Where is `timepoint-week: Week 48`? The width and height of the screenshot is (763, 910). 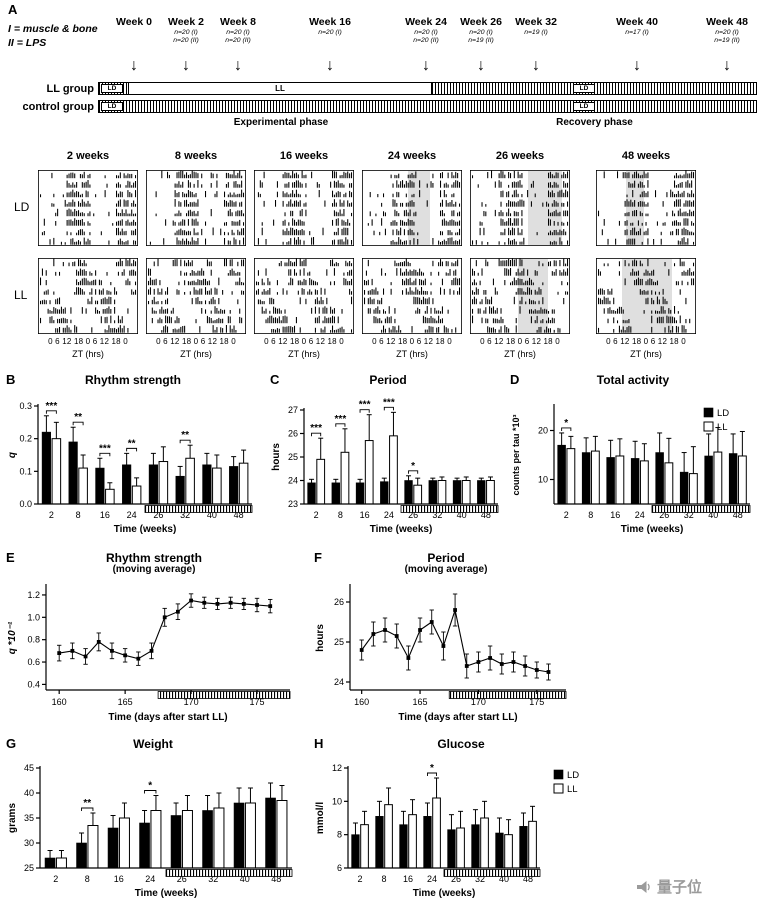 timepoint-week: Week 48 is located at coordinates (727, 22).